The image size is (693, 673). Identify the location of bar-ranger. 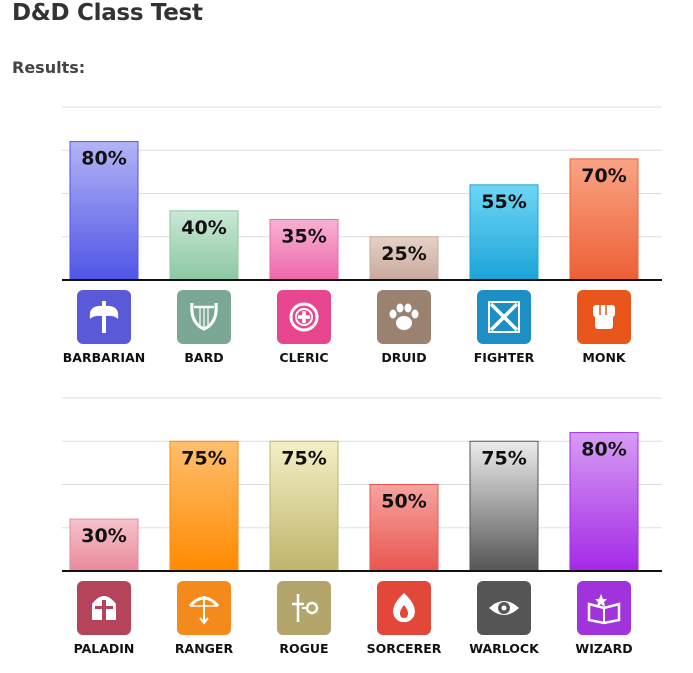
(204, 506).